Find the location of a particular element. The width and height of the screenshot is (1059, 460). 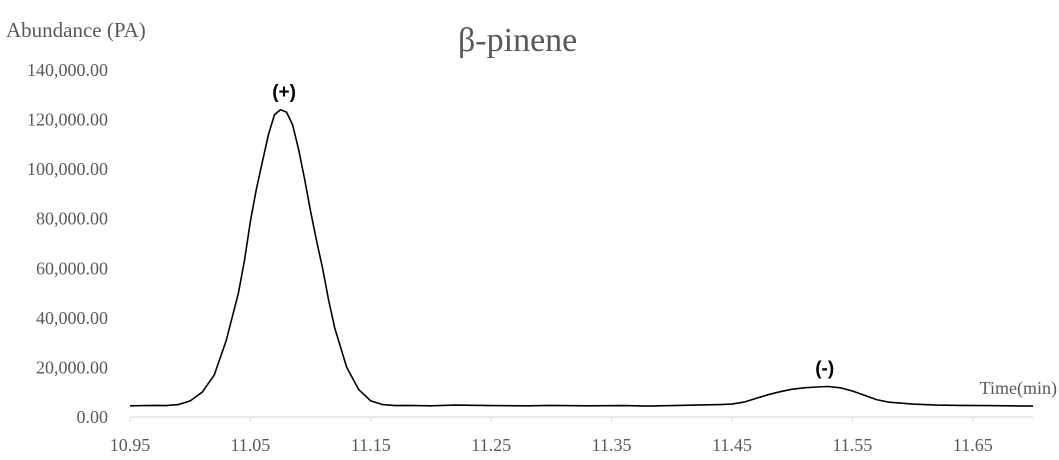

chart-title: β-pinene is located at coordinates (518, 40).